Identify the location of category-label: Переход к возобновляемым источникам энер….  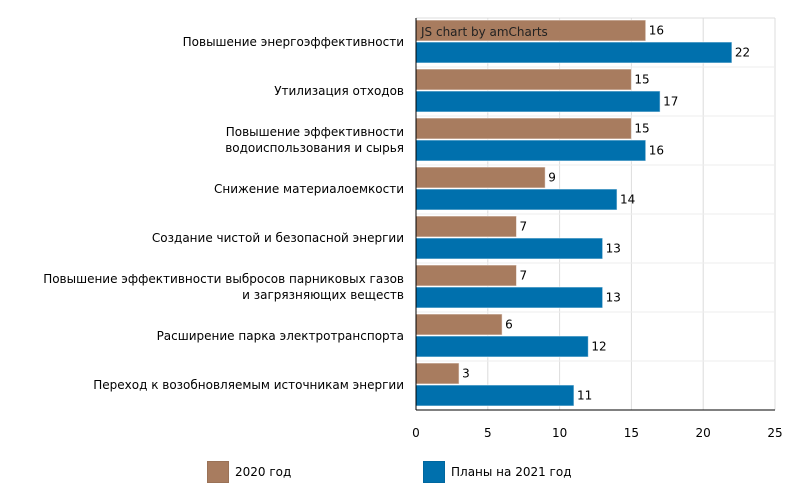
(248, 385).